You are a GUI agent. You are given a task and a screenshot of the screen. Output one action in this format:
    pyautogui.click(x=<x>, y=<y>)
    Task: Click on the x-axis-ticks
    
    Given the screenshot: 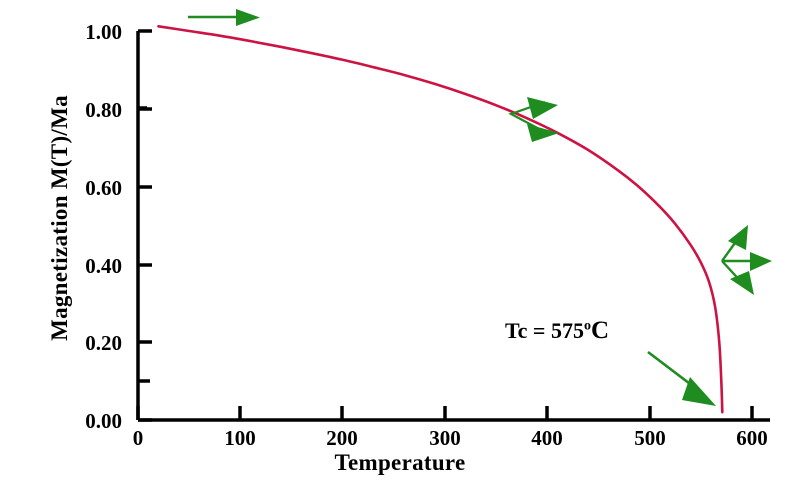 What is the action you would take?
    pyautogui.click(x=445, y=413)
    